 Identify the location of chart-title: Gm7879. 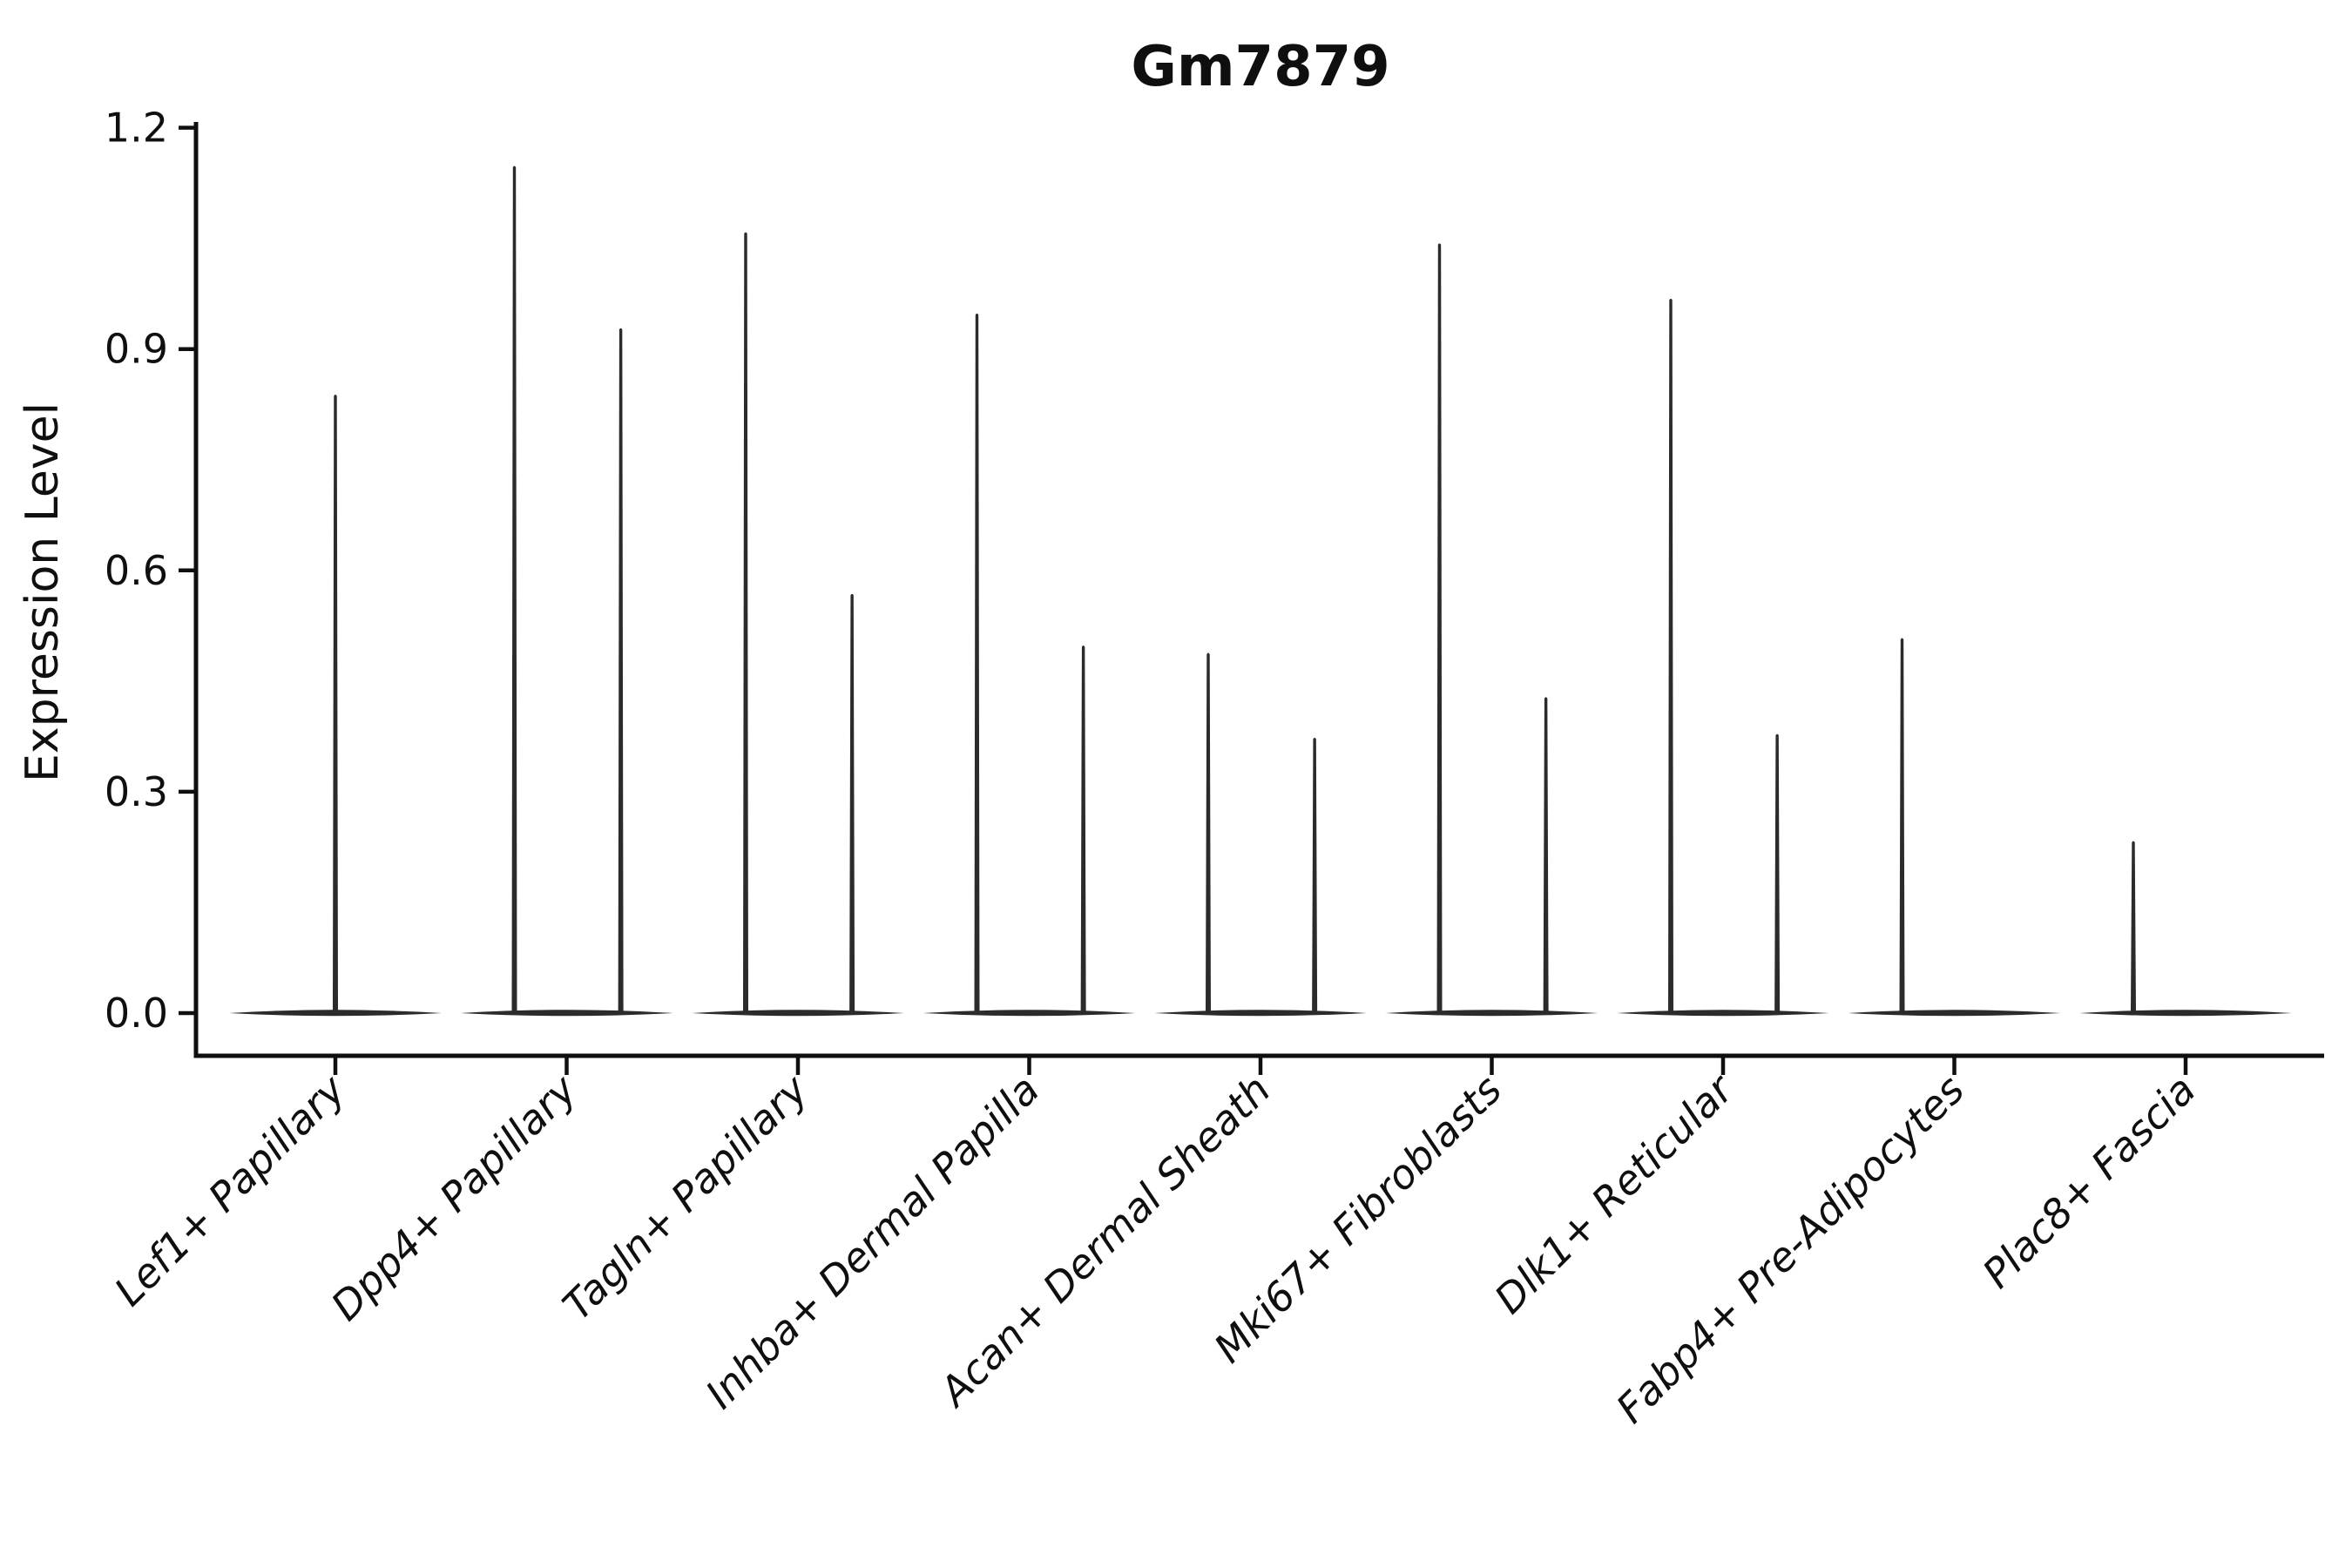
(1260, 67).